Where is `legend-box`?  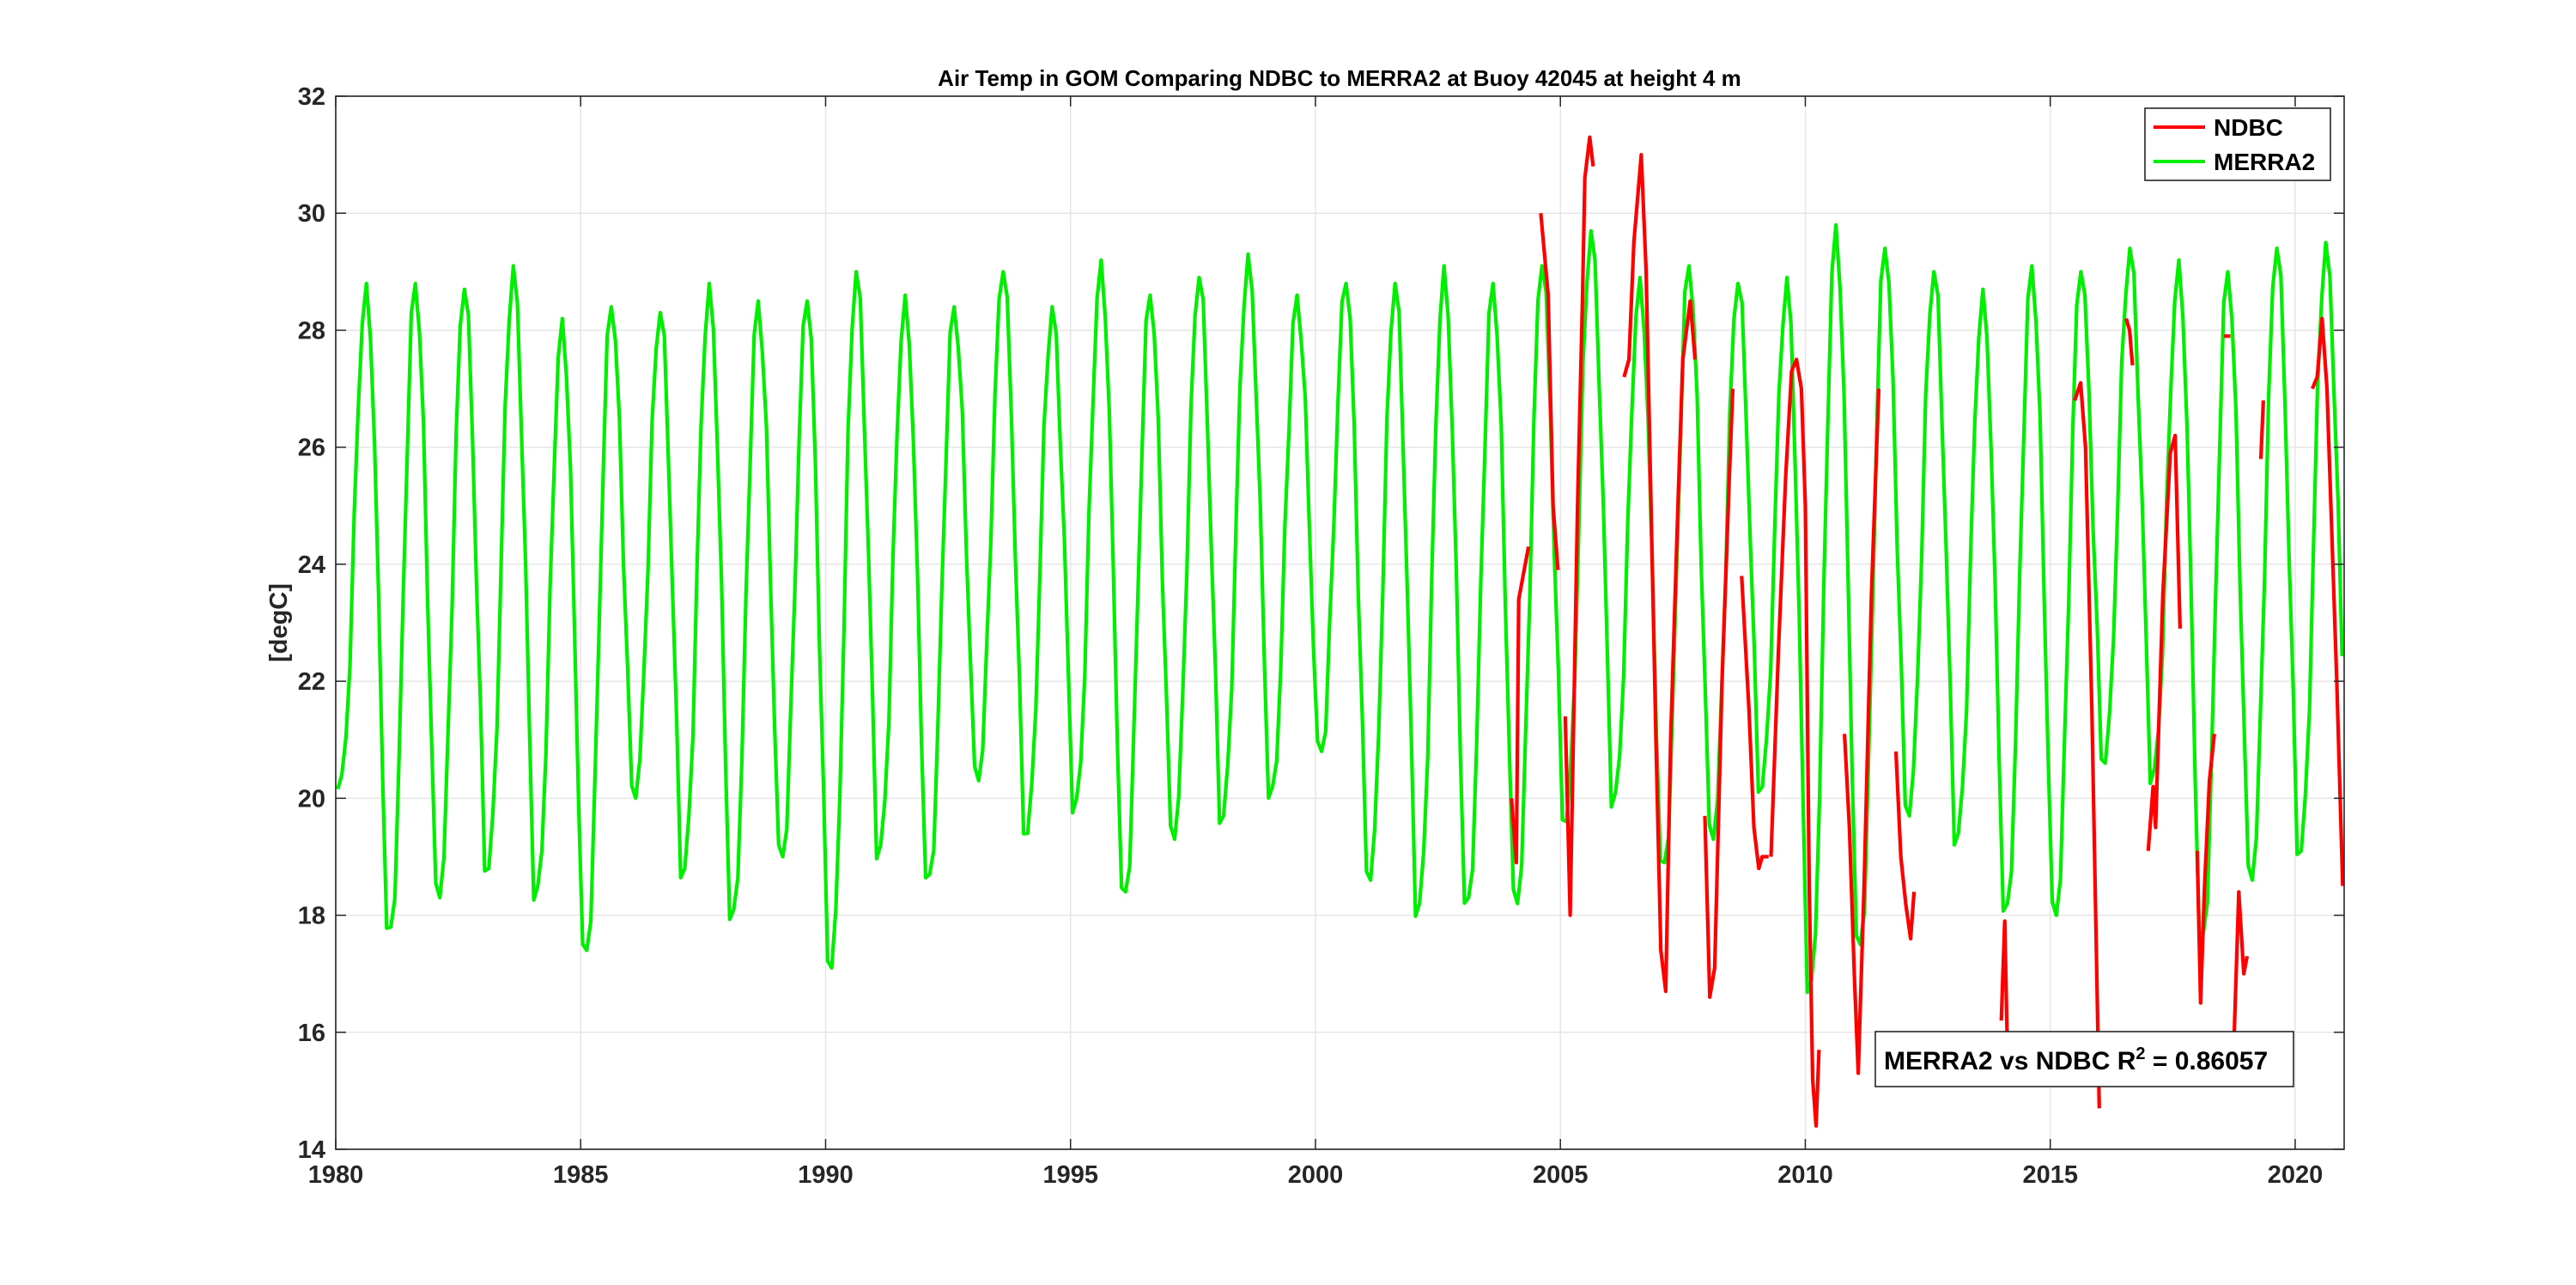 legend-box is located at coordinates (2237, 144).